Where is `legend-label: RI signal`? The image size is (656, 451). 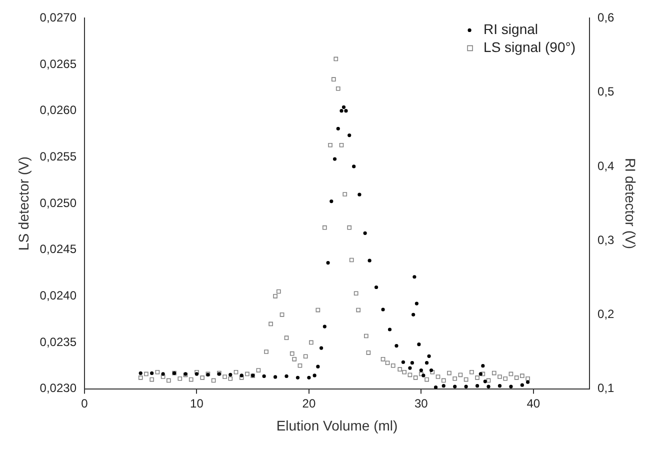 legend-label: RI signal is located at coordinates (511, 29).